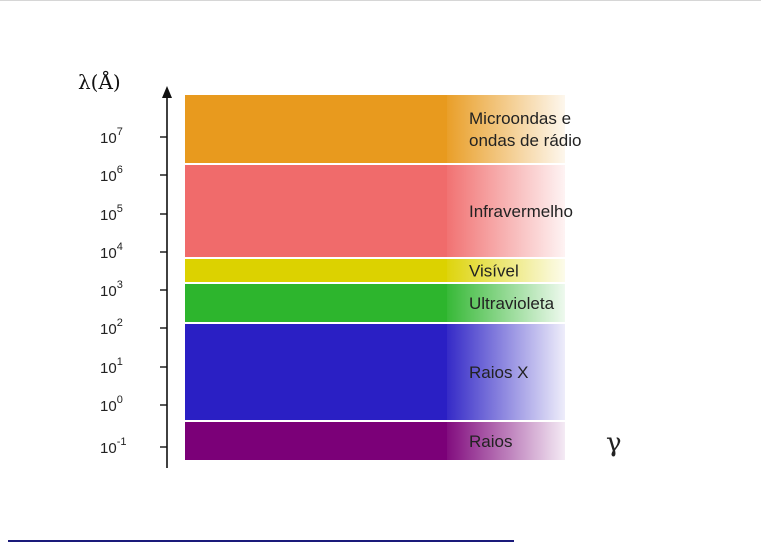 Image resolution: width=761 pixels, height=544 pixels. Describe the element at coordinates (111, 404) in the screenshot. I see `tick-label-7: 10⁰` at that location.